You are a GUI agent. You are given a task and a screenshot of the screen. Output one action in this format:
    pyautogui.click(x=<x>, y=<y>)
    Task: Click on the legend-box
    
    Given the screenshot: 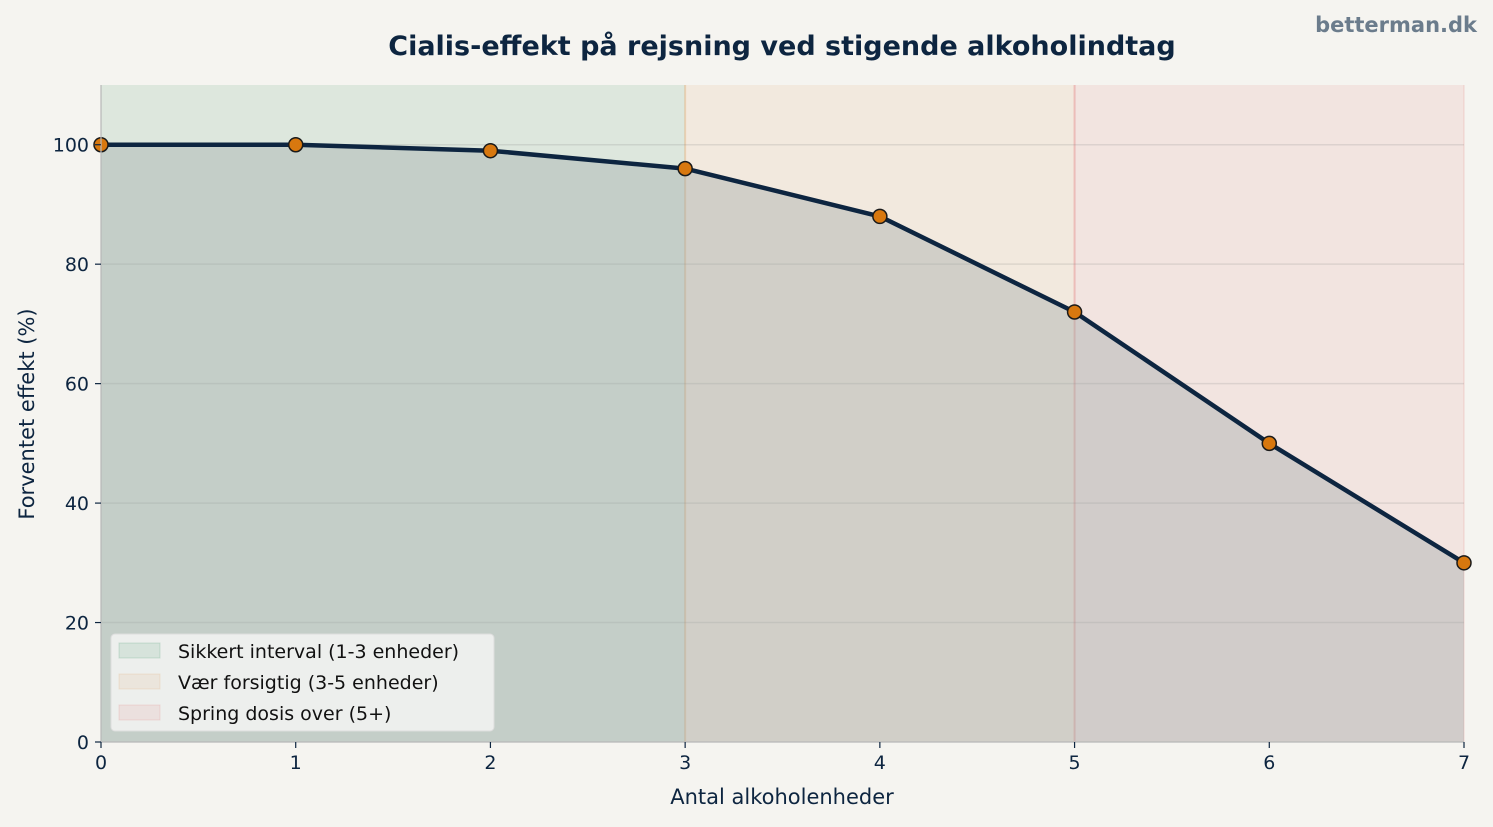 What is the action you would take?
    pyautogui.click(x=302, y=682)
    